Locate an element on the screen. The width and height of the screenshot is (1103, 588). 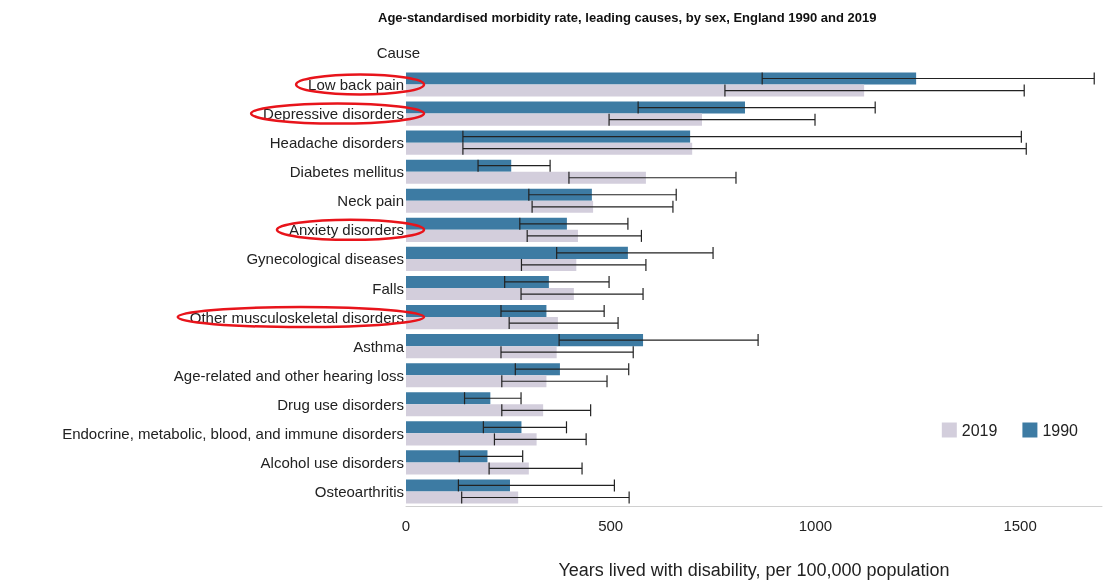
y-tick-label: Depressive disorders is located at coordinates (333, 114).